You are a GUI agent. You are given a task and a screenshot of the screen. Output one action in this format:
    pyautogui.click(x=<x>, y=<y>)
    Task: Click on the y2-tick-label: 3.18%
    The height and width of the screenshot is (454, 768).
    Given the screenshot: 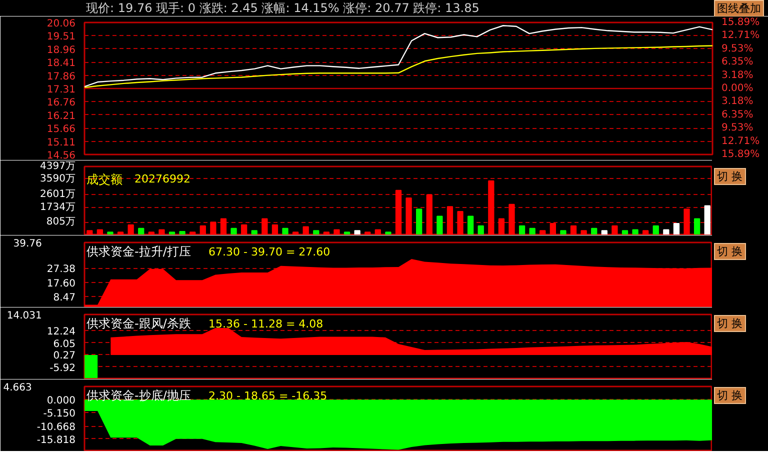 What is the action you would take?
    pyautogui.click(x=738, y=102)
    